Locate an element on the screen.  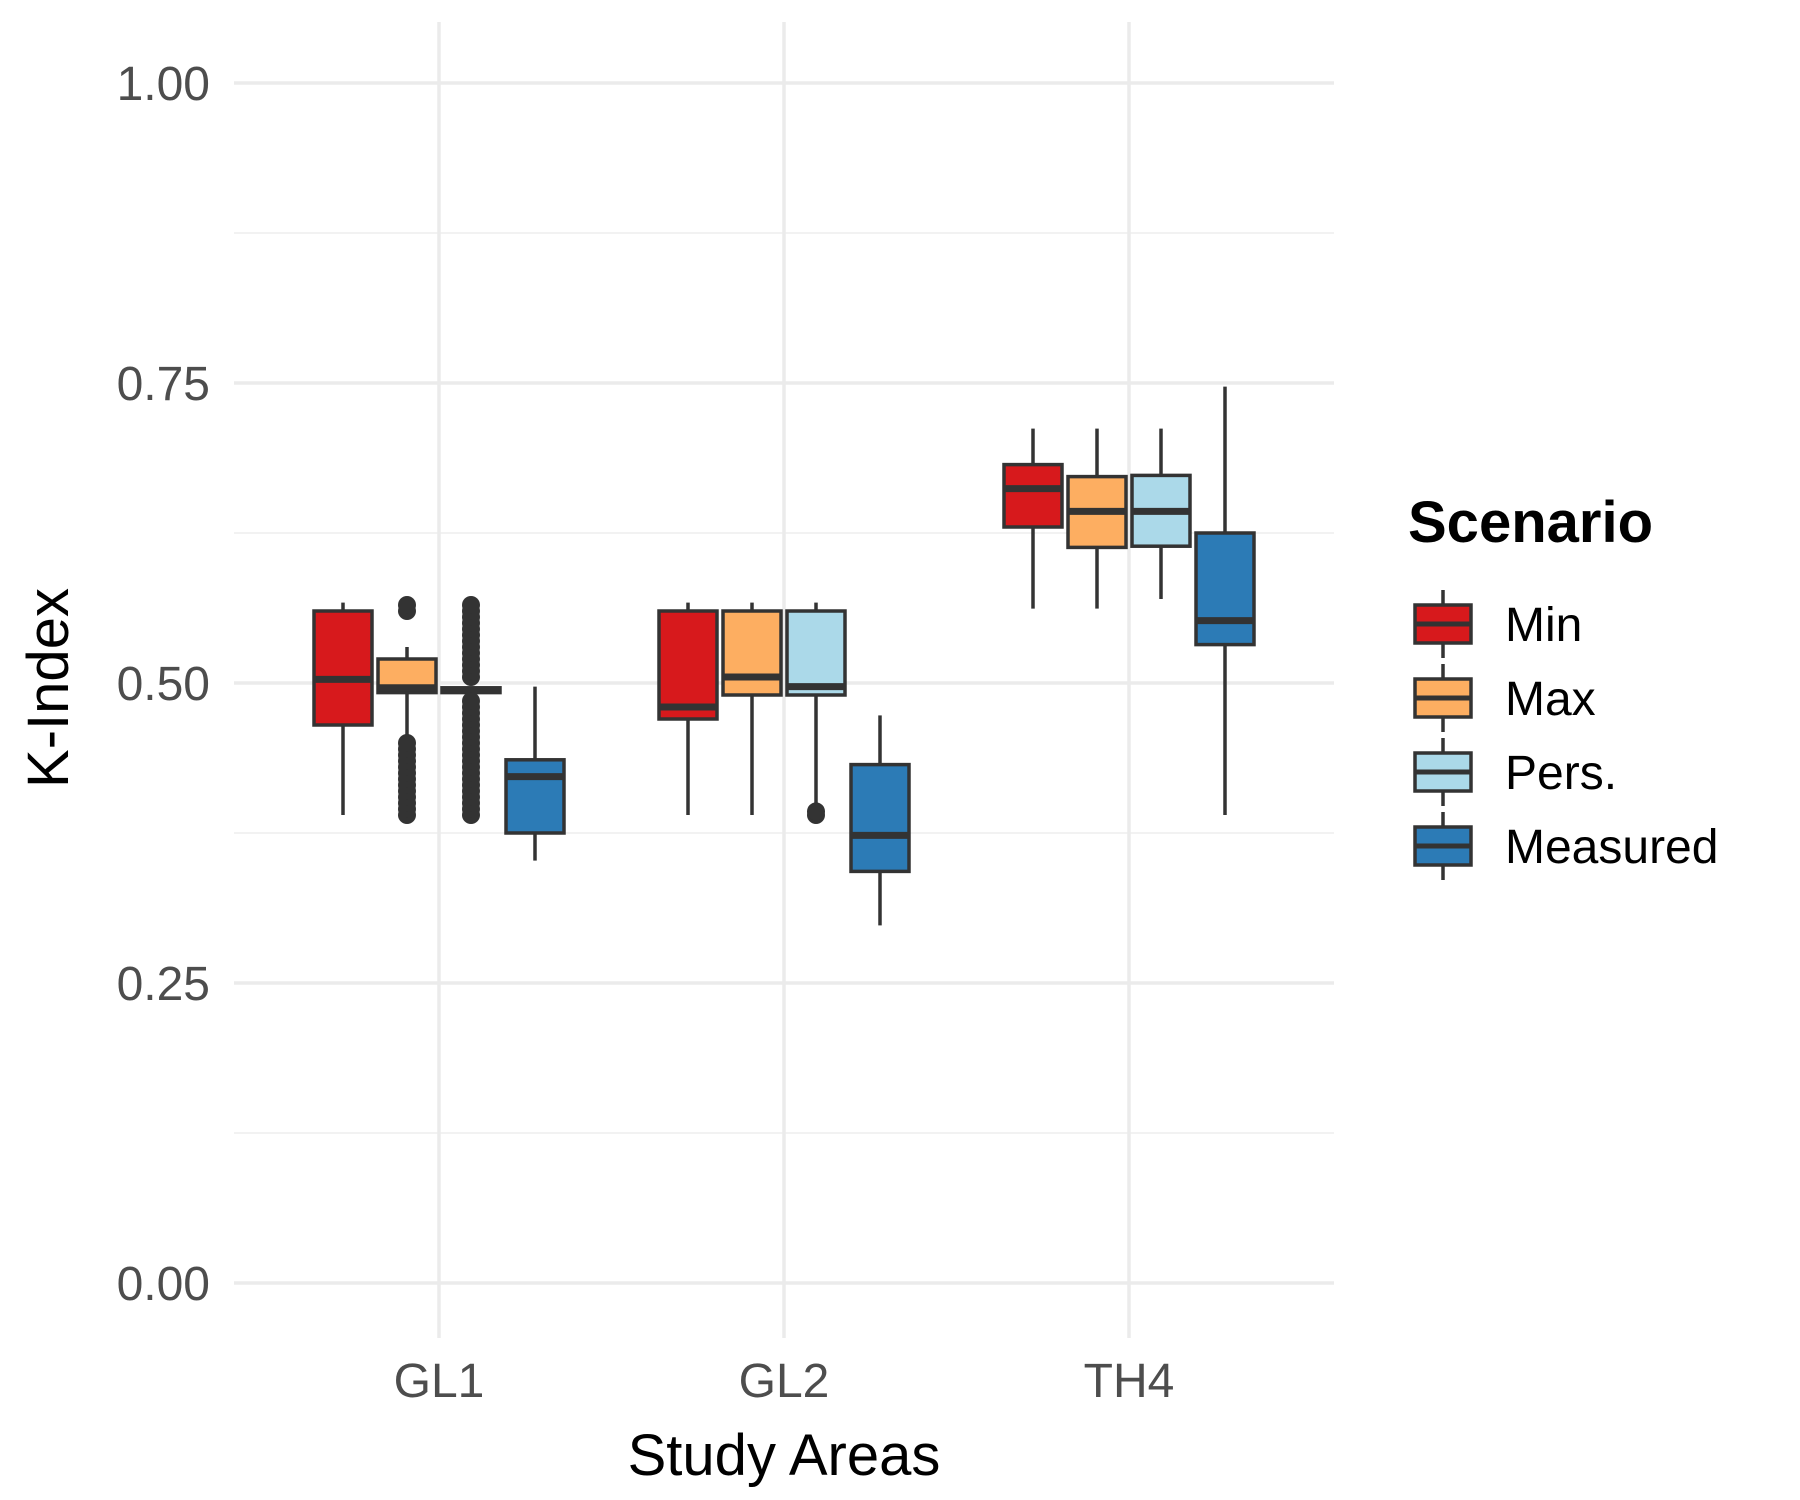
box-pers-gl1 is located at coordinates (471, 710).